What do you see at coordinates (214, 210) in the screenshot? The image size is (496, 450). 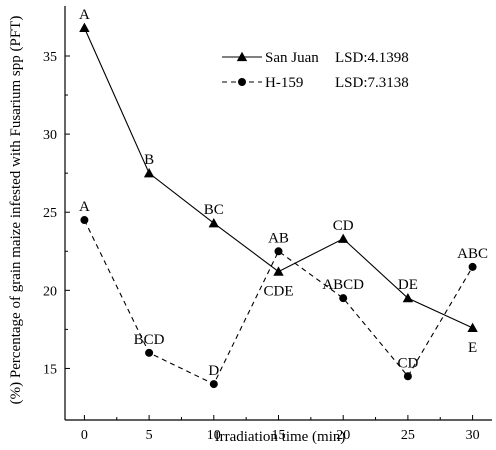 I see `significance-label: BC` at bounding box center [214, 210].